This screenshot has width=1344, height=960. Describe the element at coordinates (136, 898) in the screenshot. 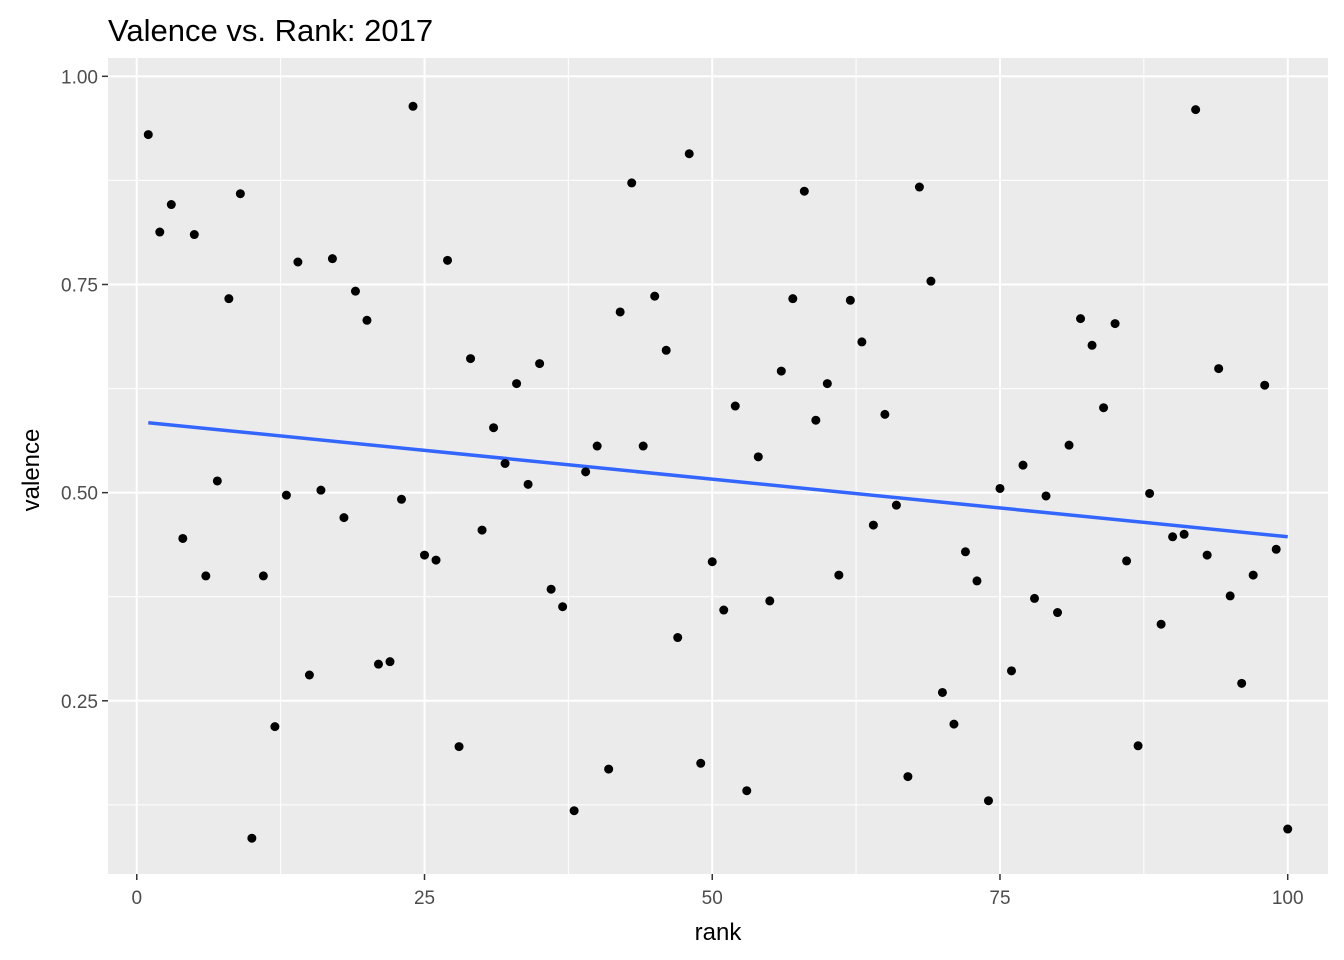

I see `x-tick-label: 0` at that location.